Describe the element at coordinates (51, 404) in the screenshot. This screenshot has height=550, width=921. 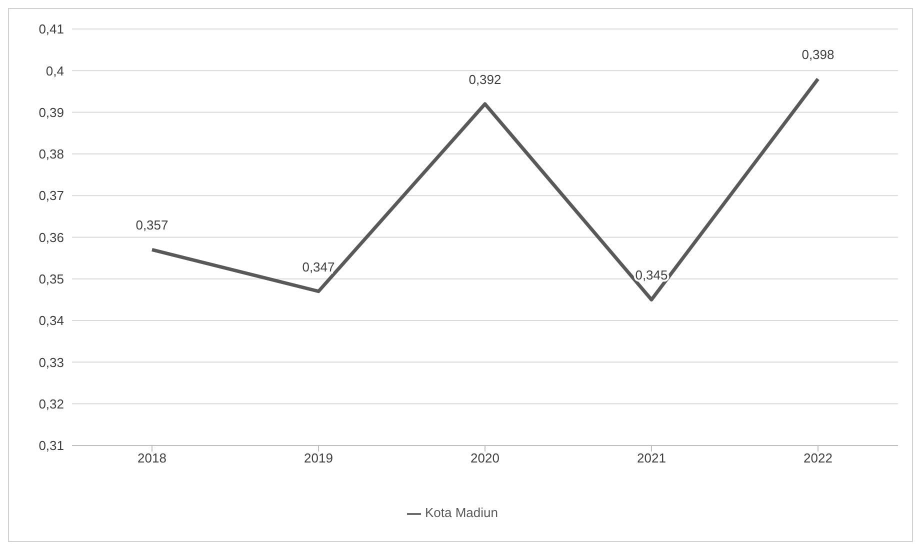
I see `y-tick-label: 0,32` at that location.